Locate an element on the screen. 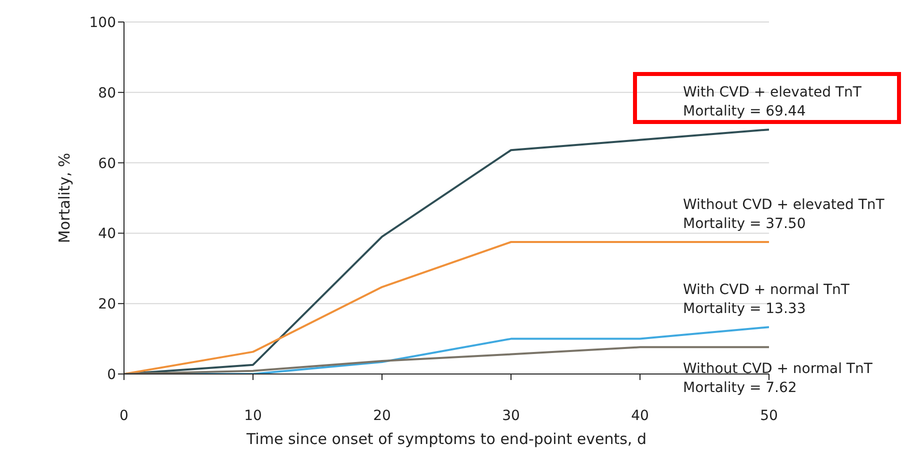 The image size is (910, 455). y-tick-label: 60 is located at coordinates (107, 164).